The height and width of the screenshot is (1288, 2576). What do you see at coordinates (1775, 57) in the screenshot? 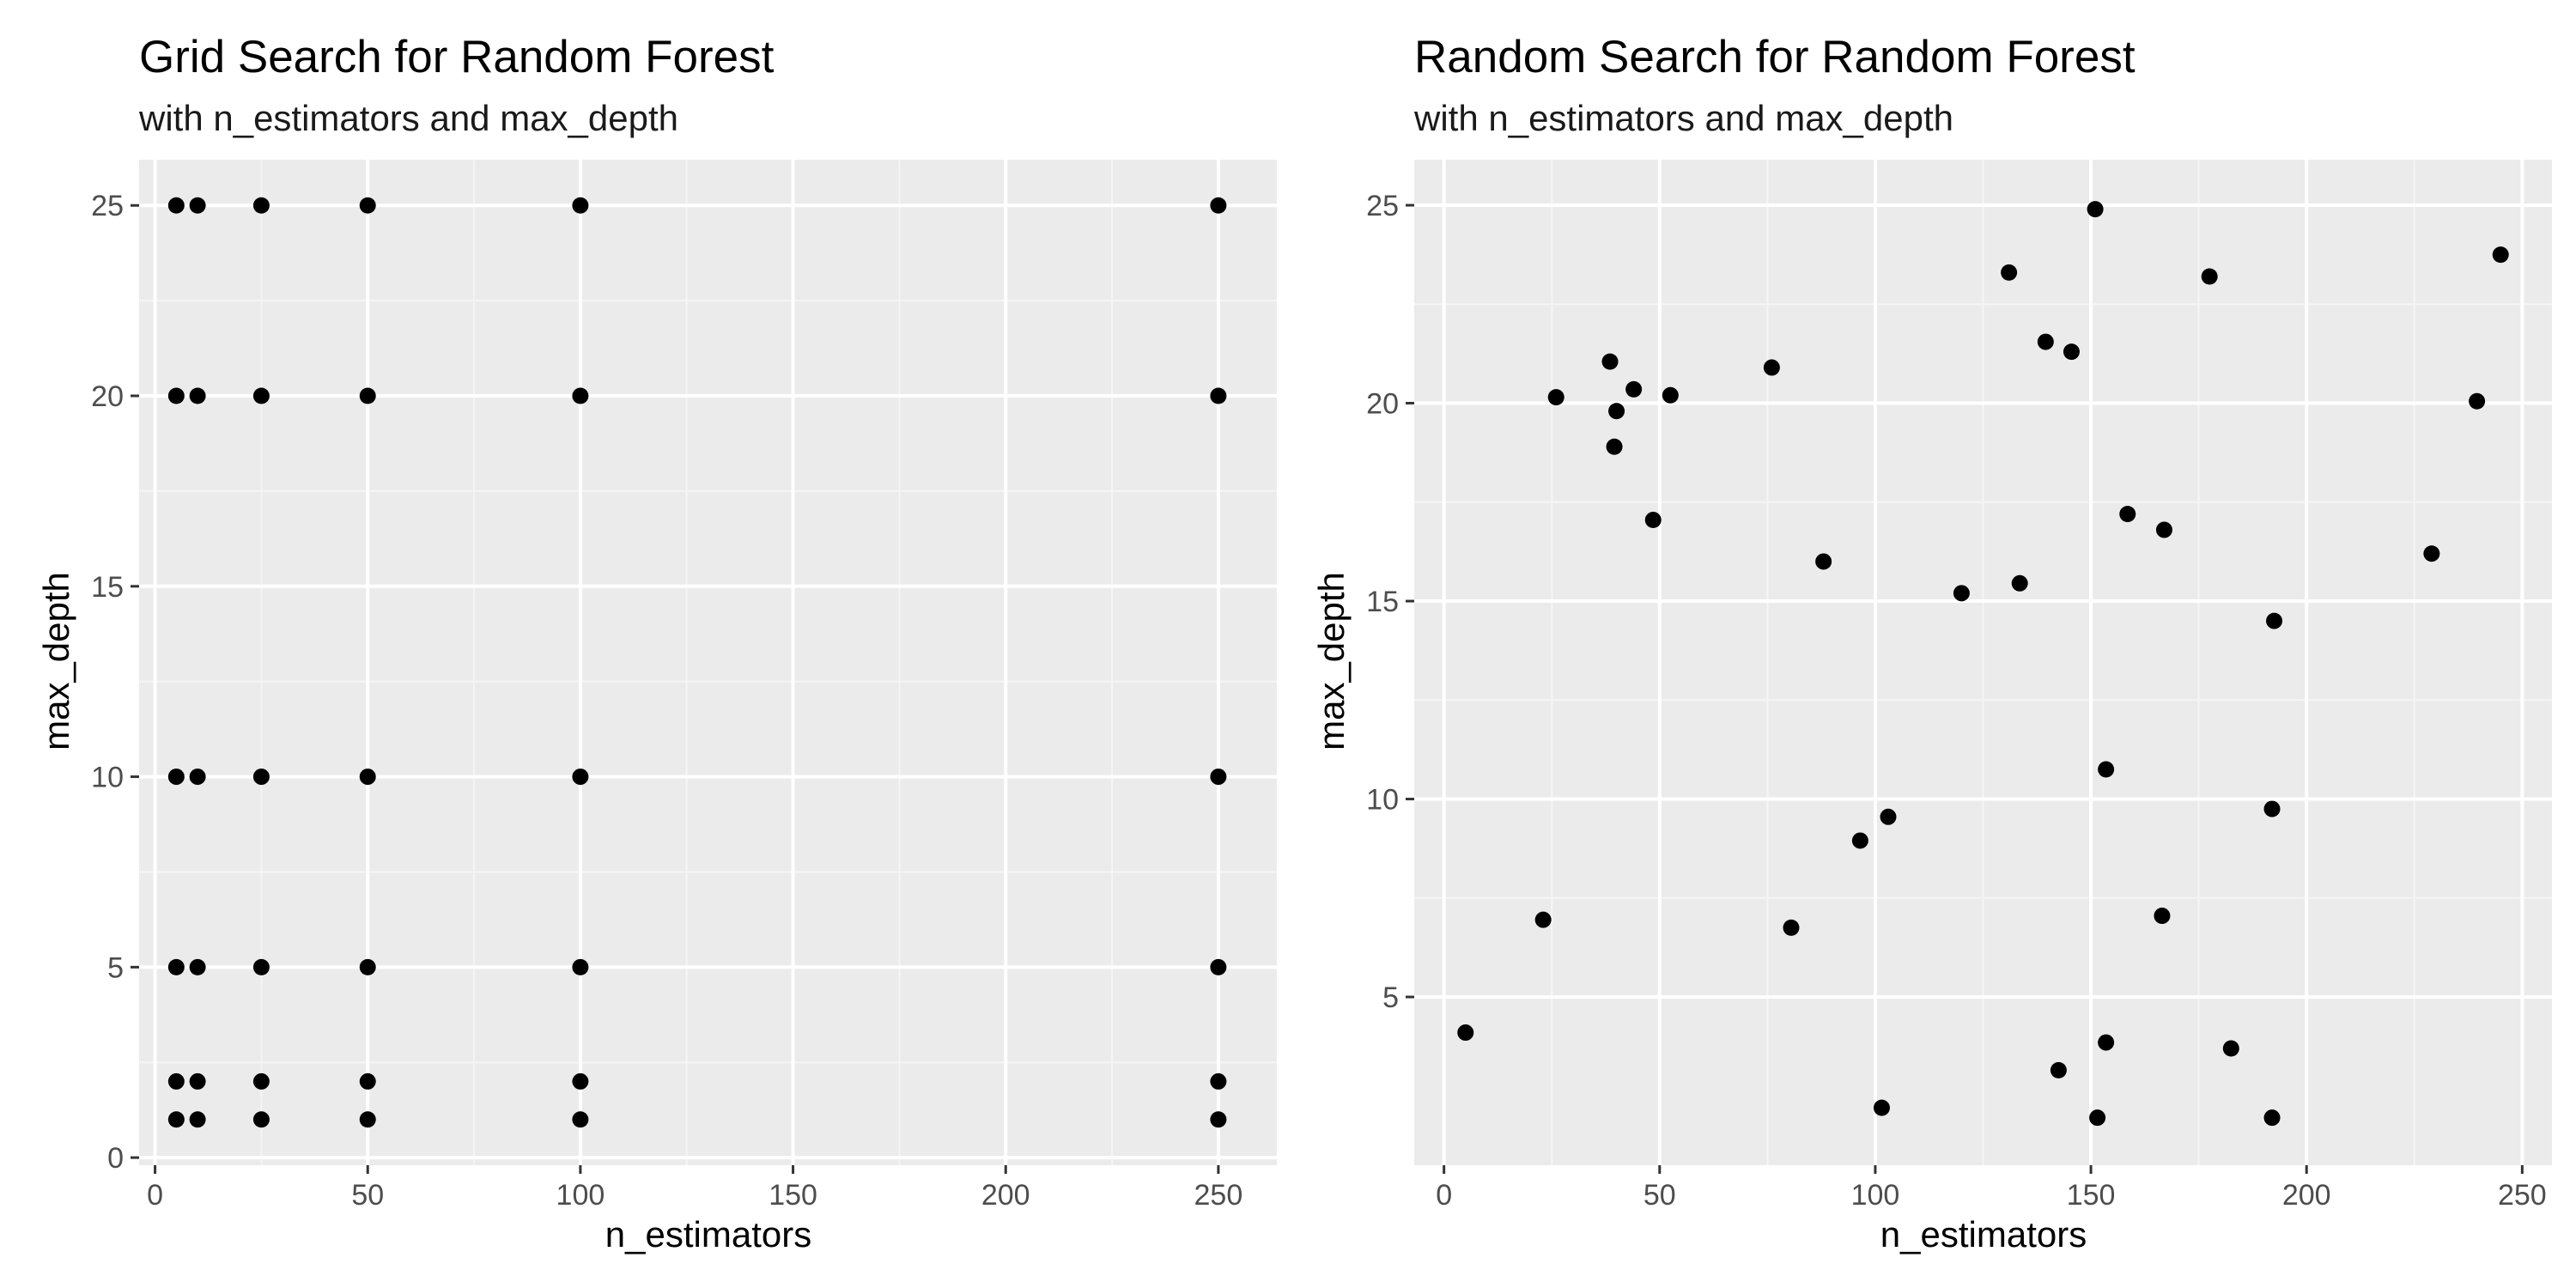
I see `chart-title: Random Search for Random Forest` at bounding box center [1775, 57].